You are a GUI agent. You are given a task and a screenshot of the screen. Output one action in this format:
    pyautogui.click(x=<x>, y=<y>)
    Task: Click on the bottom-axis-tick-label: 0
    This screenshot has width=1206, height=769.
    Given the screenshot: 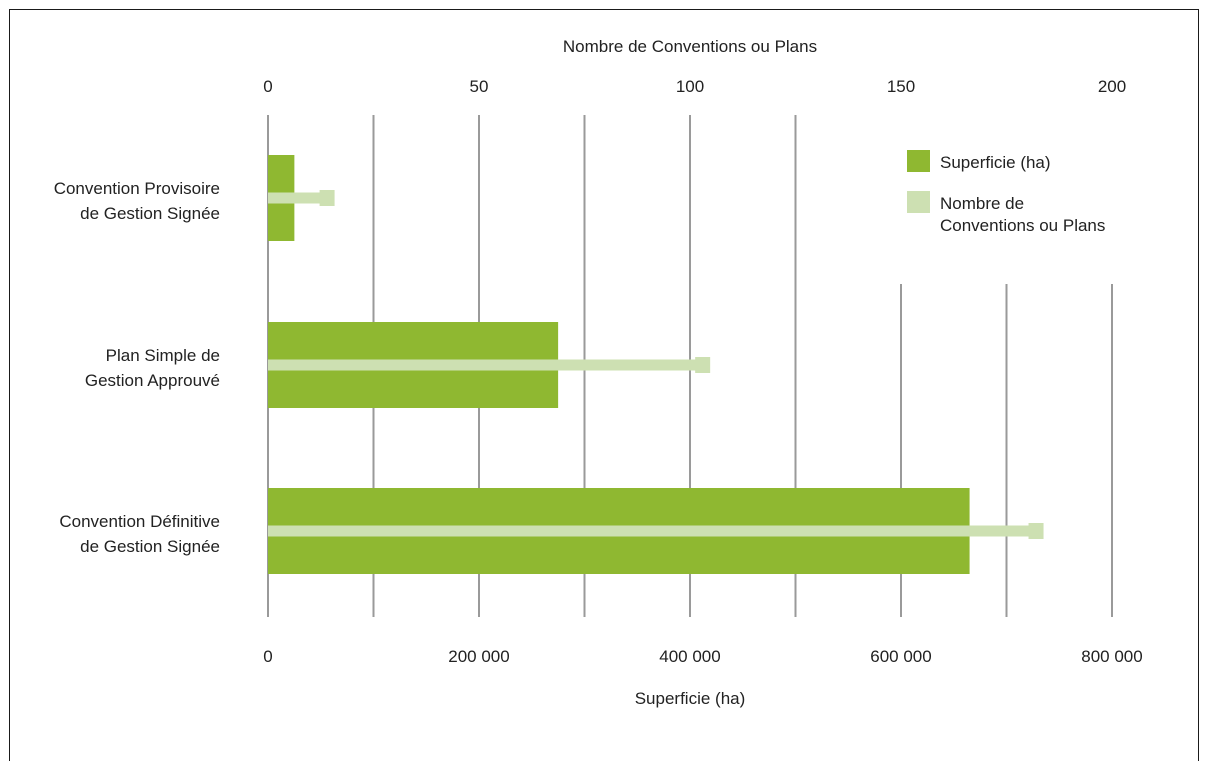 What is the action you would take?
    pyautogui.click(x=267, y=656)
    